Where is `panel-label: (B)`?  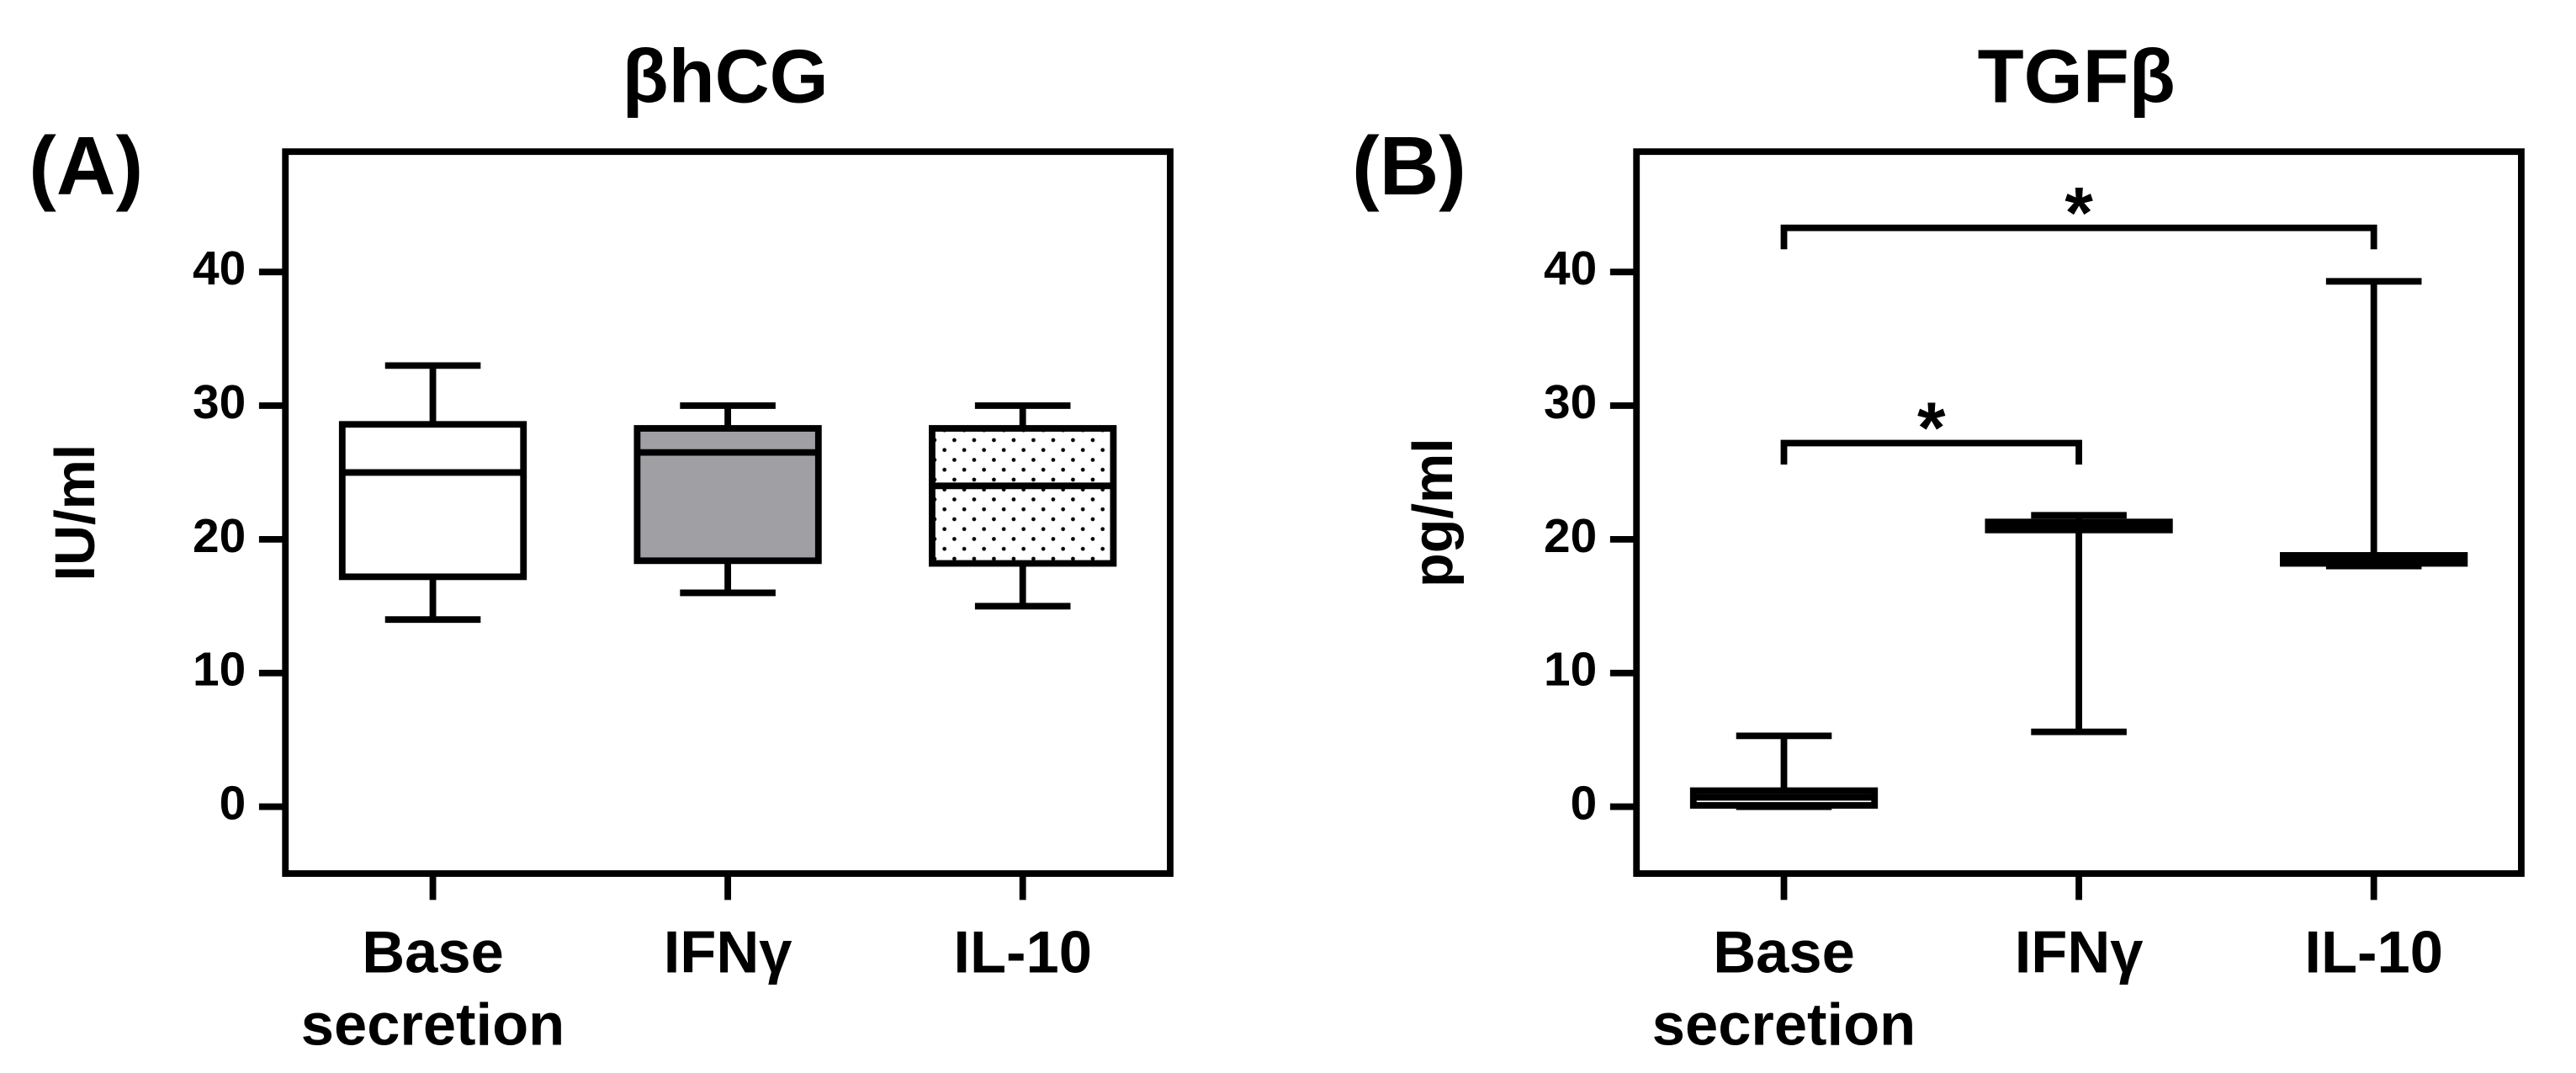 panel-label: (B) is located at coordinates (1409, 166).